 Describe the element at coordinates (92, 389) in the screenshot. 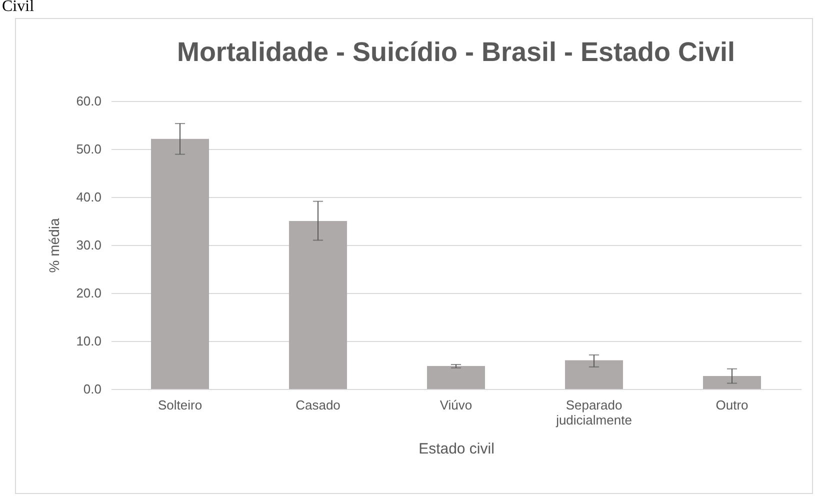

I see `y-tick-label: 0.0` at that location.